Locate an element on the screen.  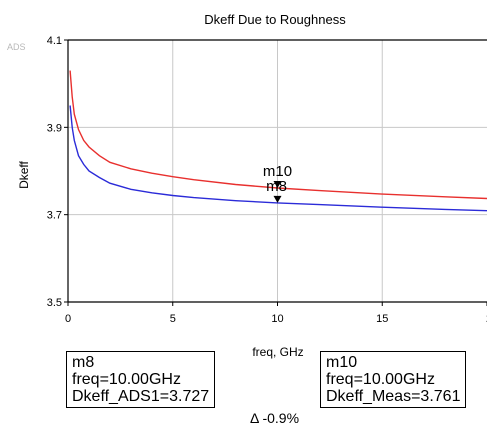
marker-readout-m8: m8 freq=10.00GHz Dkeff_ADS1=3.727 is located at coordinates (141, 379).